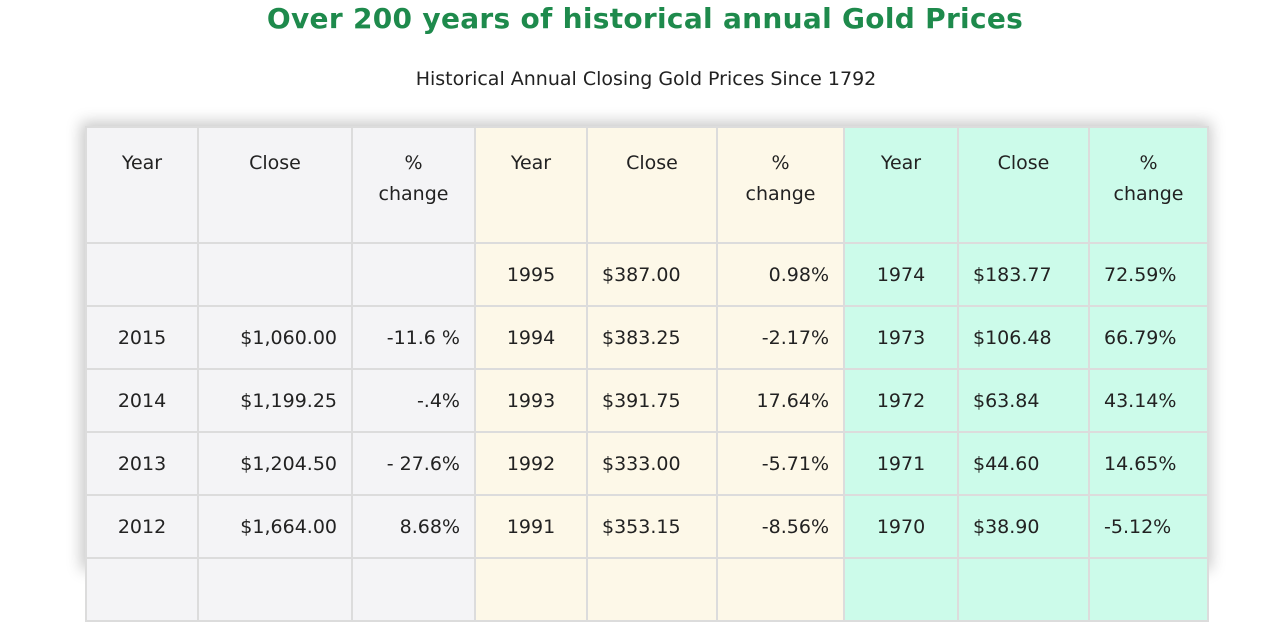 This screenshot has width=1280, height=622. What do you see at coordinates (142, 400) in the screenshot?
I see `year-cell: 2014` at bounding box center [142, 400].